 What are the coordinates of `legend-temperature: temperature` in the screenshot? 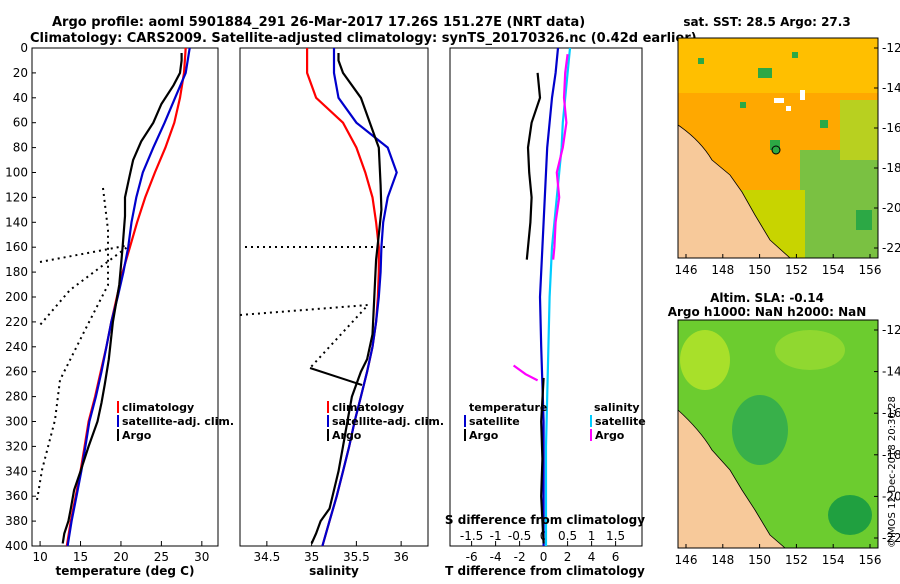 It's located at (508, 407).